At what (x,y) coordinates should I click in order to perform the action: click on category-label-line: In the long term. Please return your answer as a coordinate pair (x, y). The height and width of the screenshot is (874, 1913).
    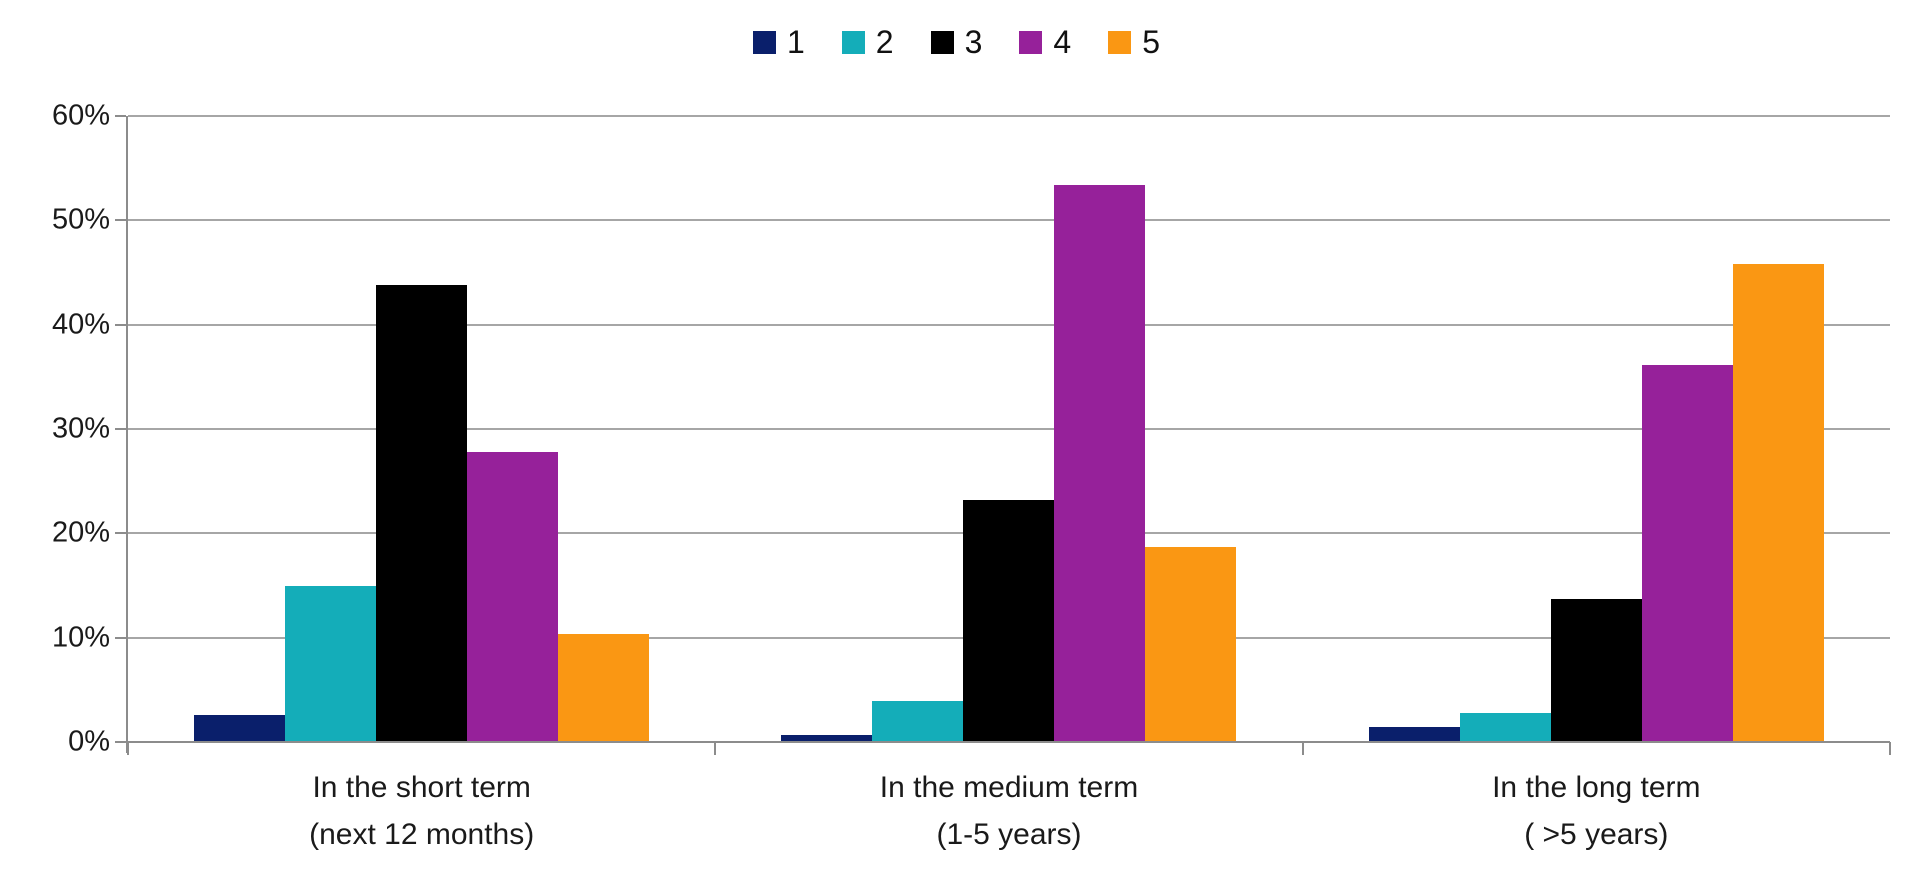
    Looking at the image, I should click on (1596, 787).